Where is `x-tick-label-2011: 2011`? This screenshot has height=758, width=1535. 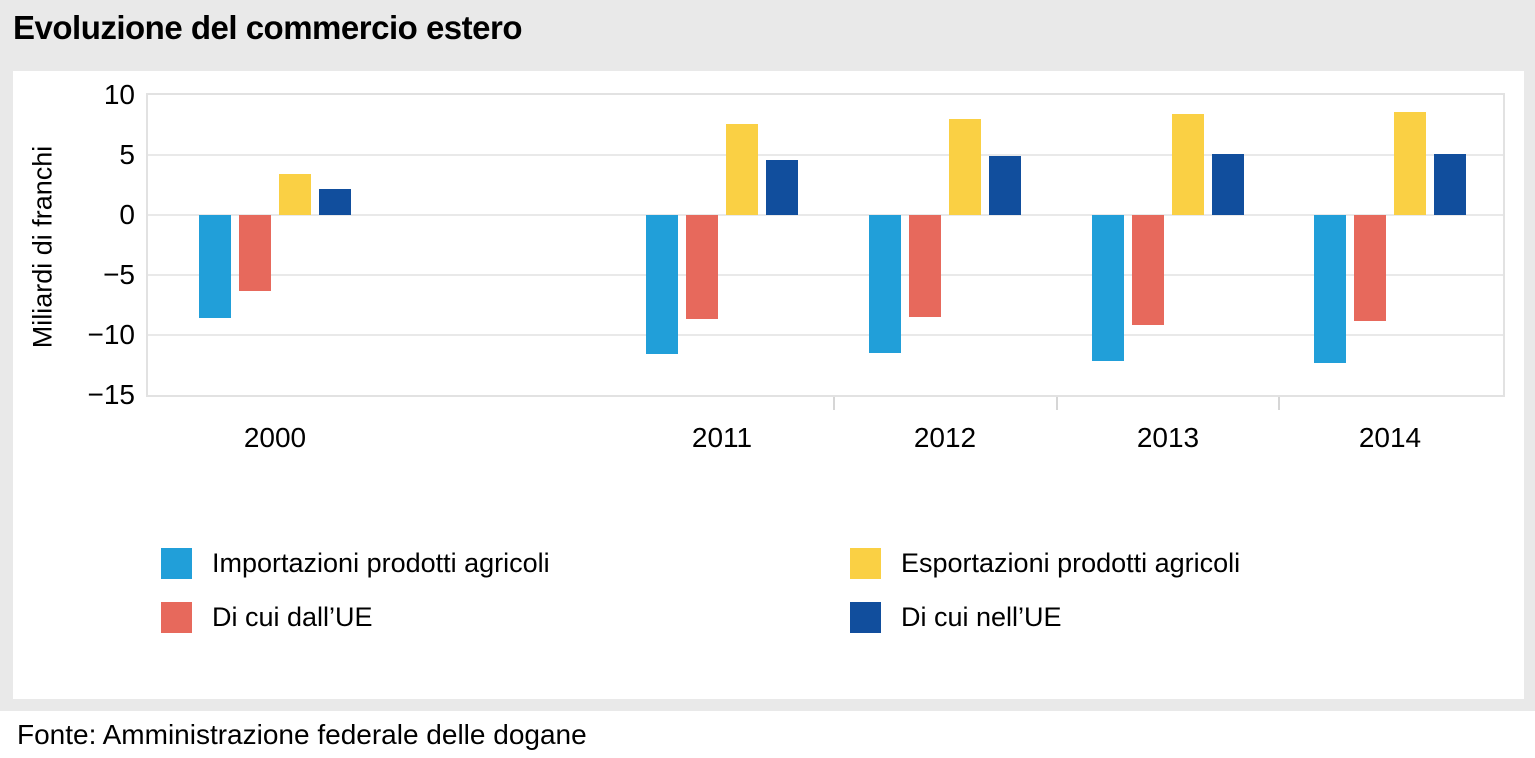 x-tick-label-2011: 2011 is located at coordinates (722, 437).